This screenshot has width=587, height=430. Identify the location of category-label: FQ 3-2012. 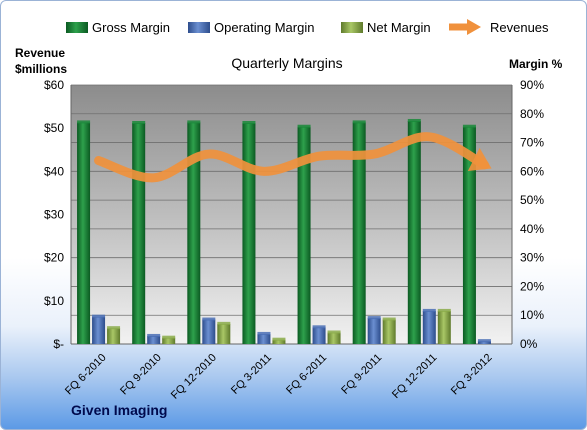
(472, 375).